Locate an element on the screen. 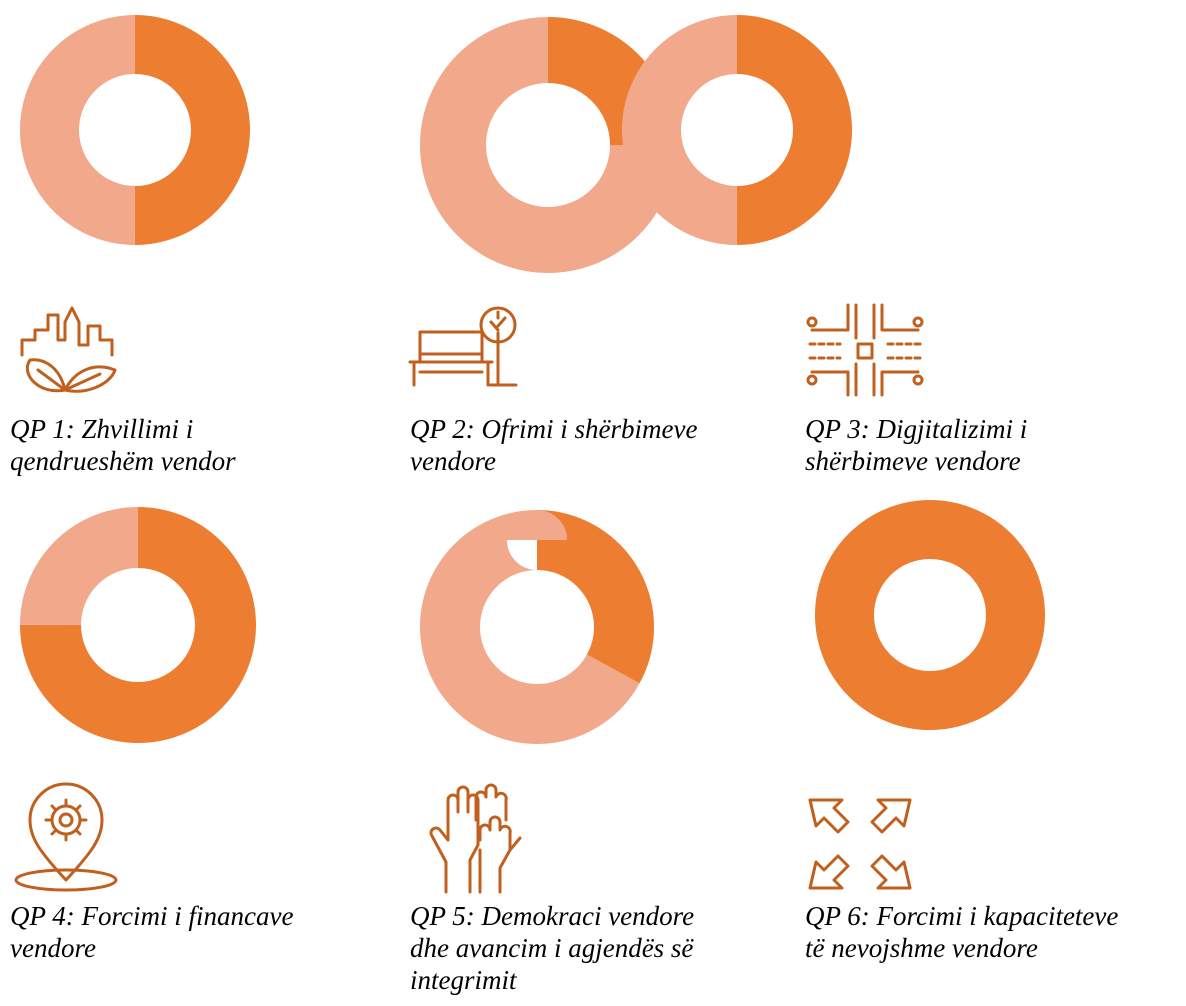  arrows-icon is located at coordinates (860, 844).